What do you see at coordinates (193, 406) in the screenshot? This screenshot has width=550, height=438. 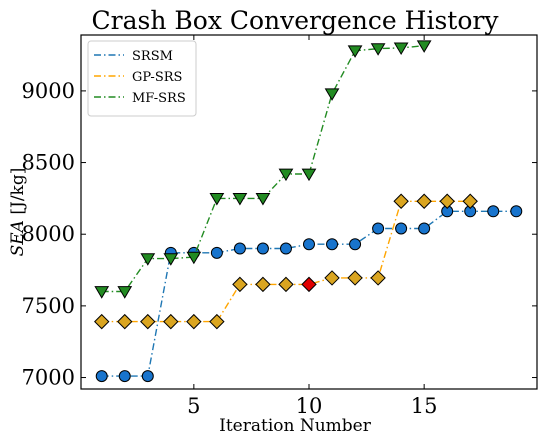 I see `x-tick-label-5: 5` at bounding box center [193, 406].